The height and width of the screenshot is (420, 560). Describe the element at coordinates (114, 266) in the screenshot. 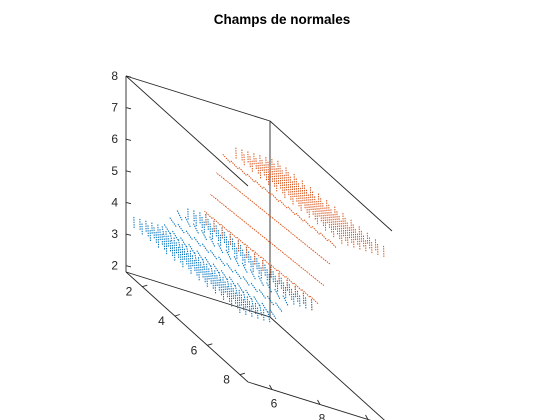

I see `z-tick-label: 2` at that location.